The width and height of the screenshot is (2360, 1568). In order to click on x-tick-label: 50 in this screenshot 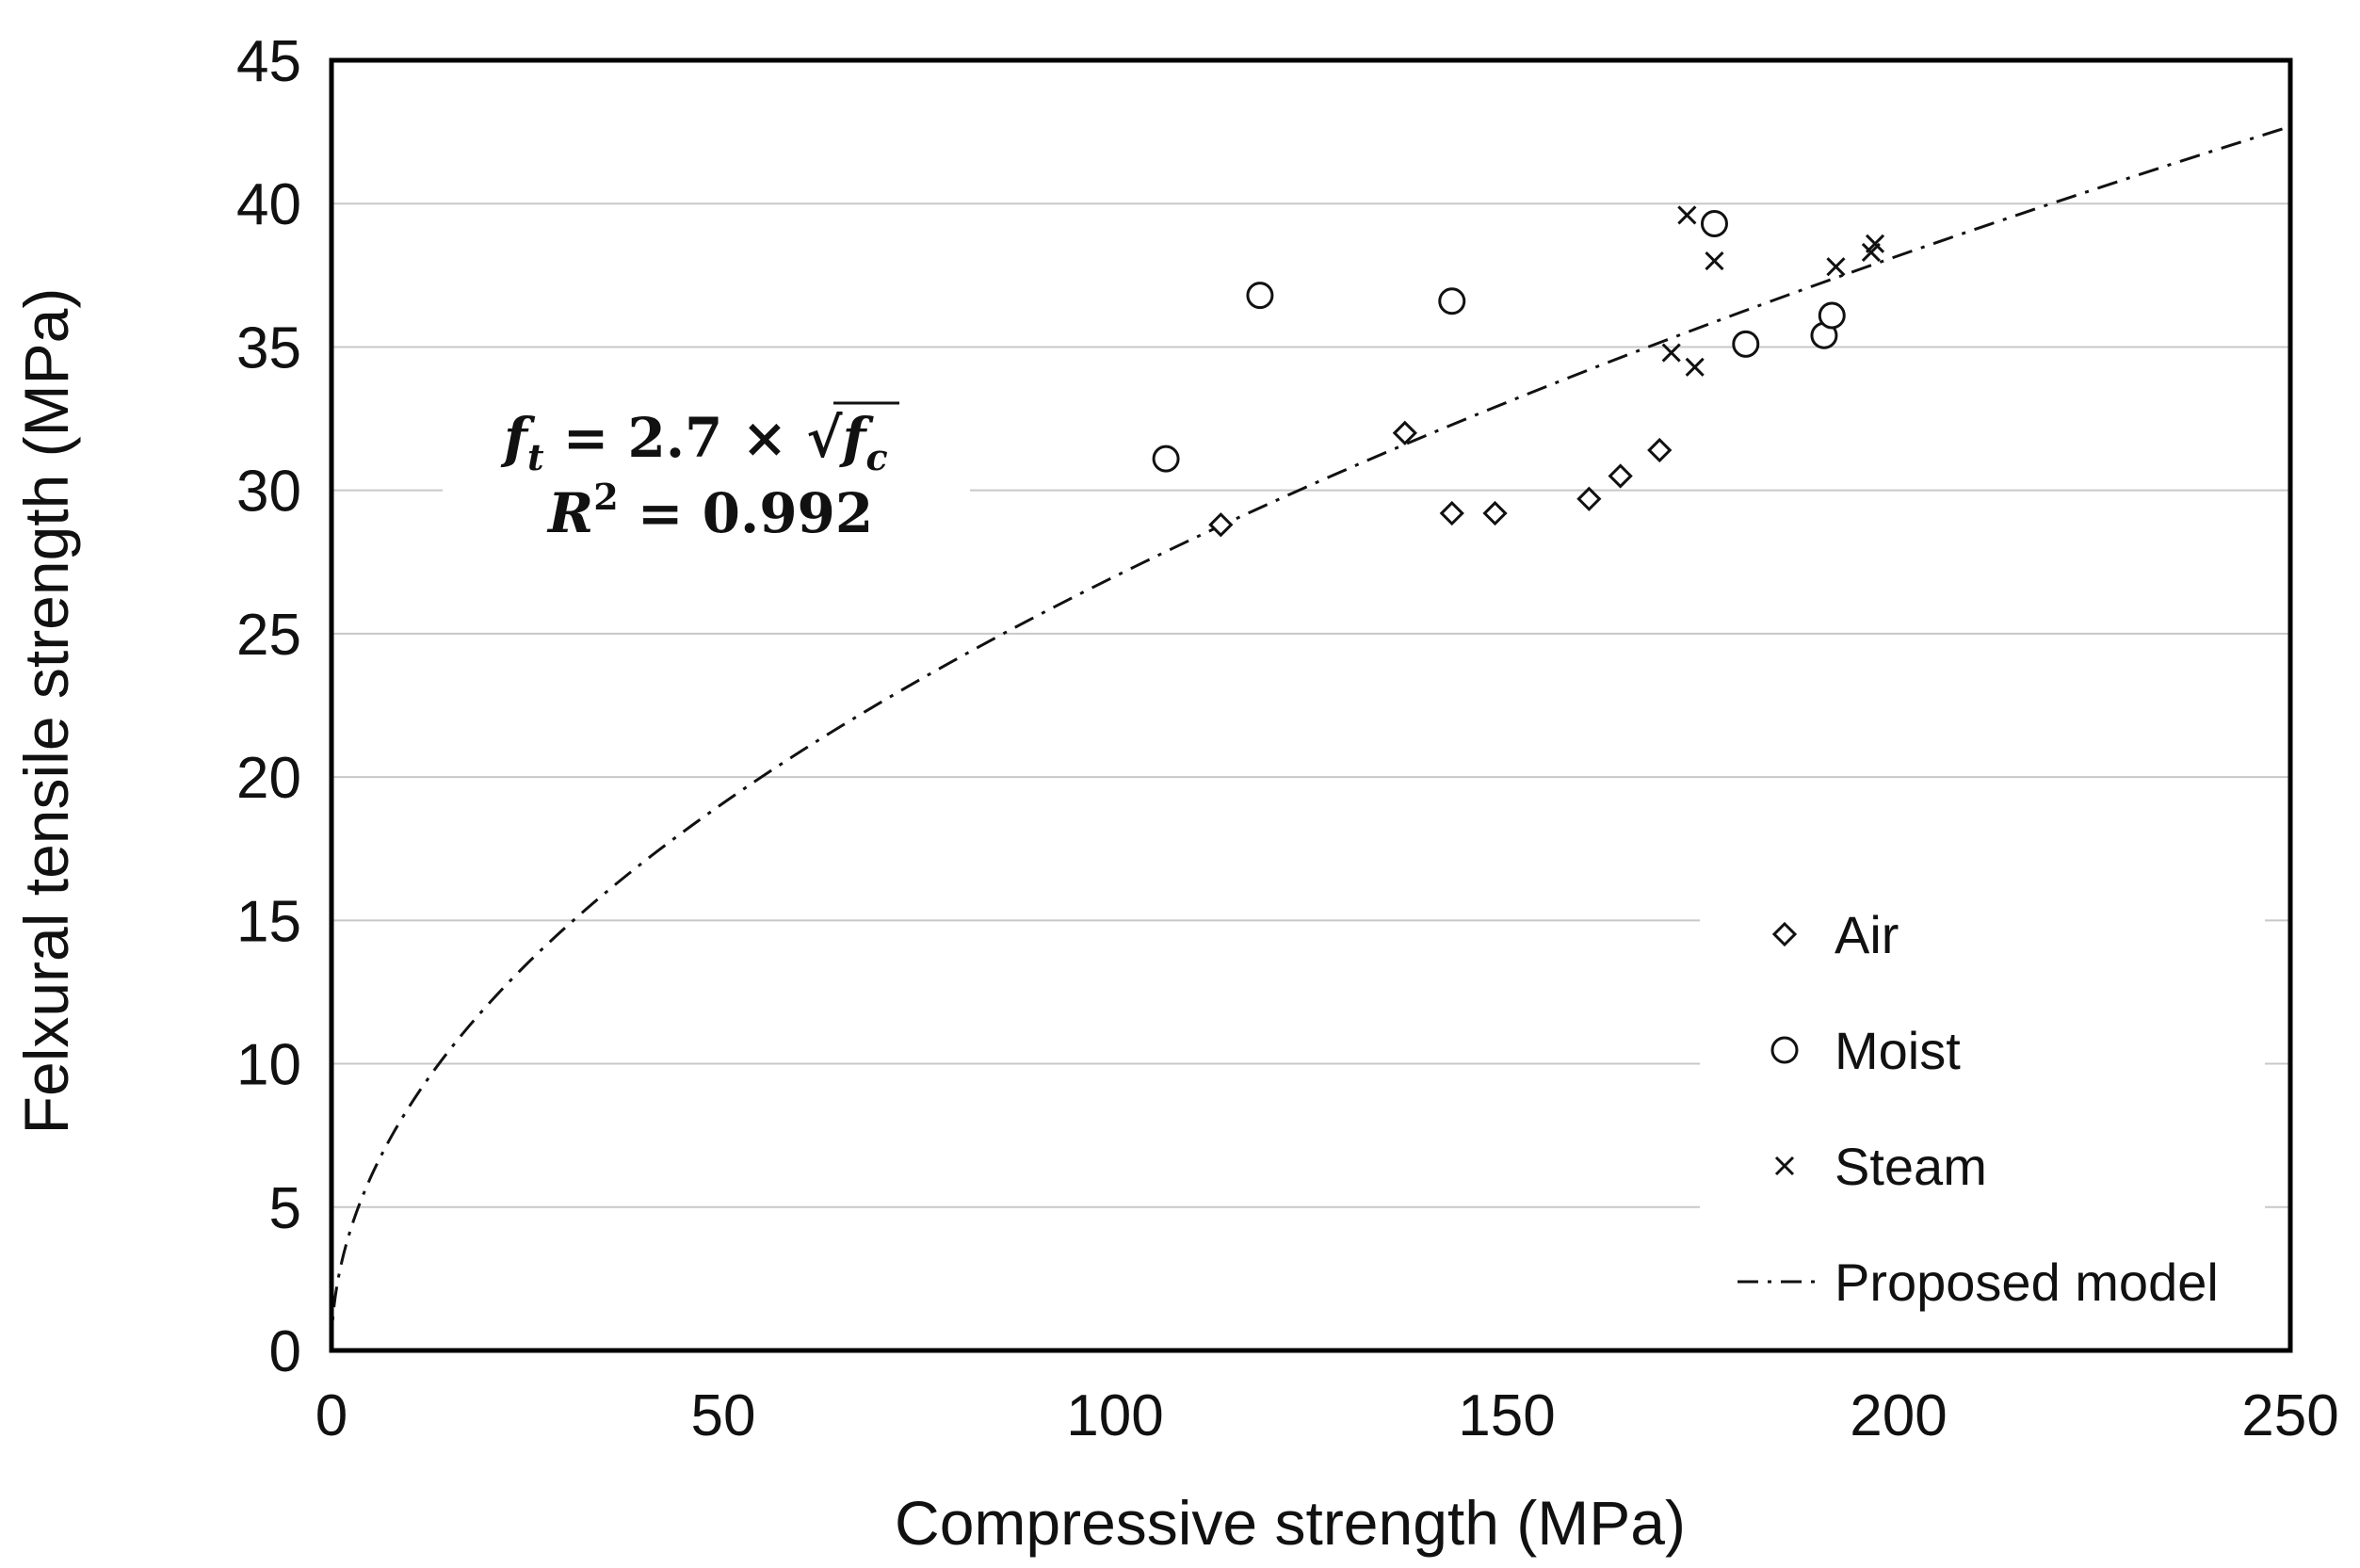, I will do `click(723, 1415)`.